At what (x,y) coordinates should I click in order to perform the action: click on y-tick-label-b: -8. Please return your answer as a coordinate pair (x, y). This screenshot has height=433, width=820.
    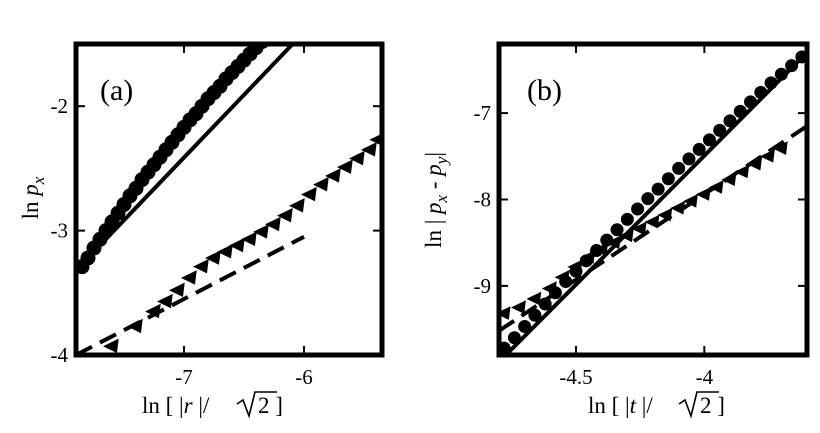
    Looking at the image, I should click on (483, 200).